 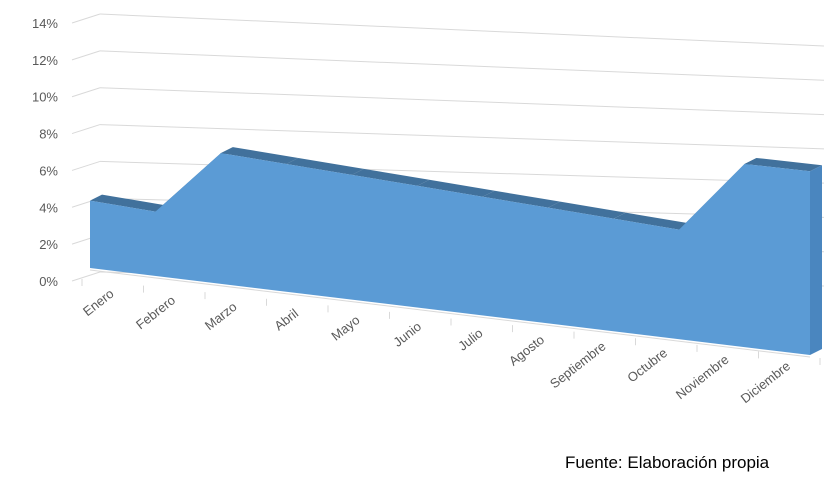 I want to click on y-tick-label: 4%, so click(x=48, y=207).